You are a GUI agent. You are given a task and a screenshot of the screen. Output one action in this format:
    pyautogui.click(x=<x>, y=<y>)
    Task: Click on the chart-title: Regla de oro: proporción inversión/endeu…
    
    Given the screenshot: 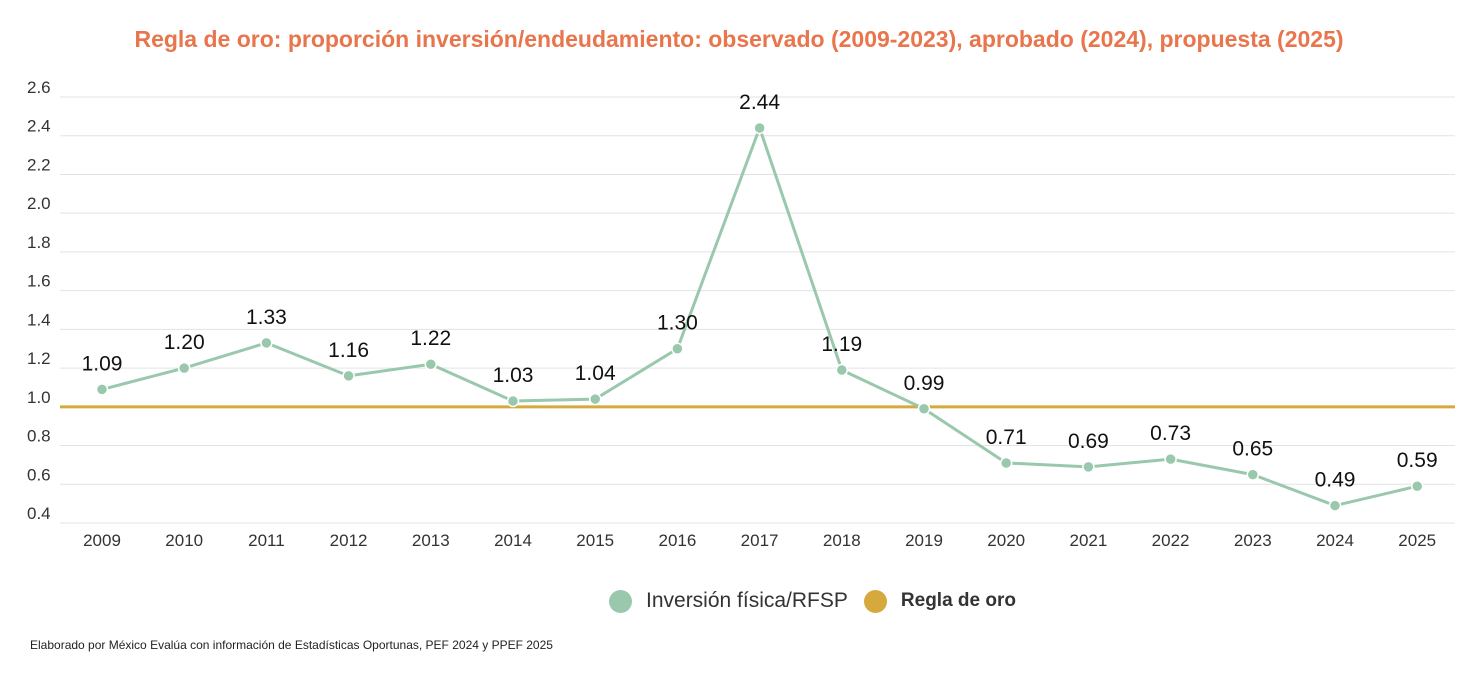 What is the action you would take?
    pyautogui.click(x=739, y=39)
    